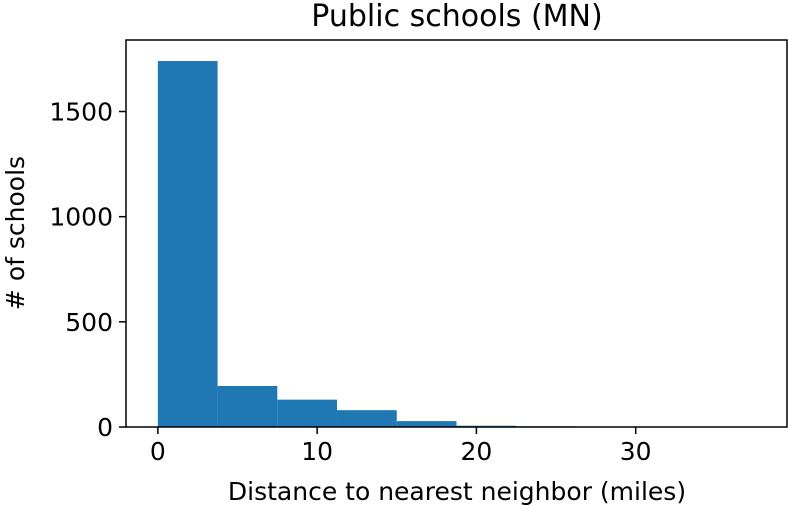 The width and height of the screenshot is (788, 506). What do you see at coordinates (636, 451) in the screenshot?
I see `x-tick-label: 30` at bounding box center [636, 451].